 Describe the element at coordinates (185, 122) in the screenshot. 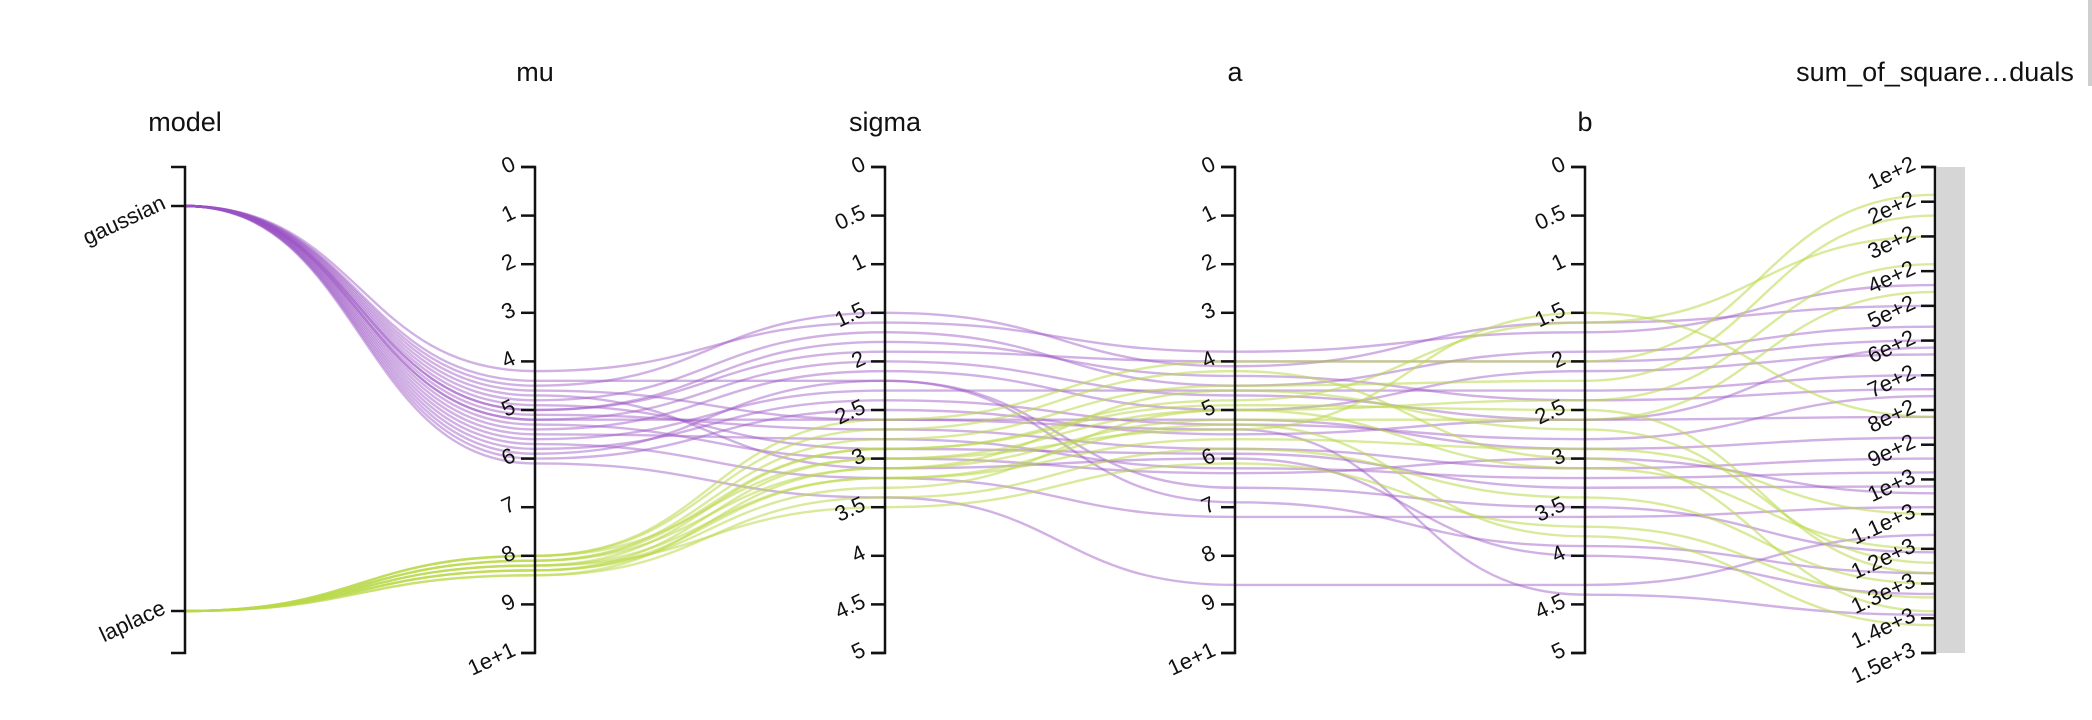

I see `axis-title-model: model` at that location.